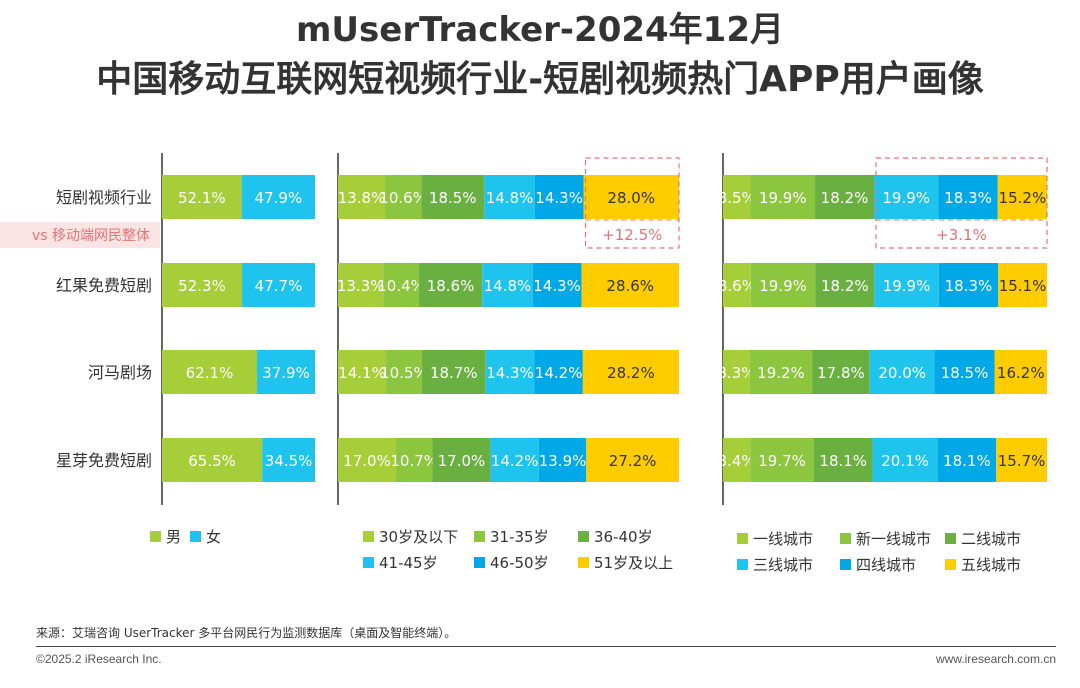  I want to click on data-label: 15.1%, so click(1023, 286).